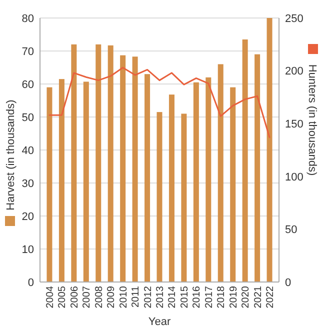 This screenshot has height=328, width=325. Describe the element at coordinates (159, 322) in the screenshot. I see `x-axis-title: Year` at that location.